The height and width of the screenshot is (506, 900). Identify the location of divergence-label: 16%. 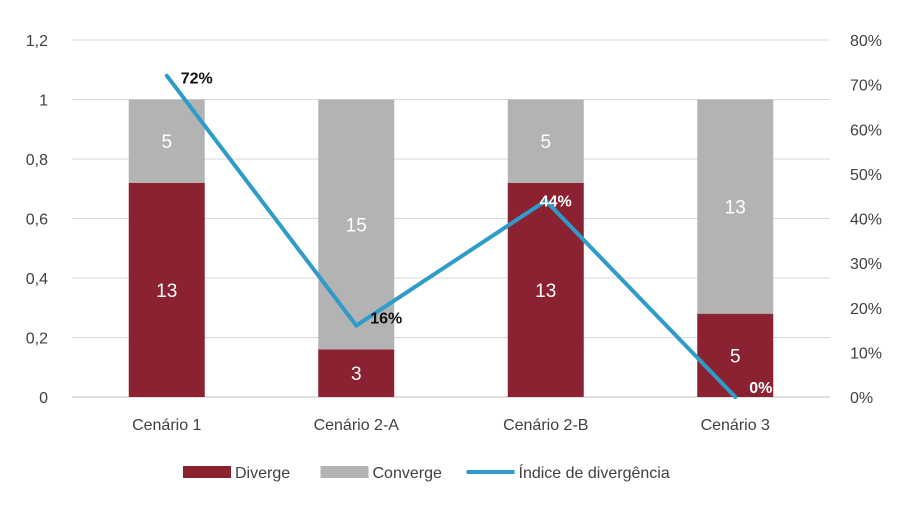
(386, 319).